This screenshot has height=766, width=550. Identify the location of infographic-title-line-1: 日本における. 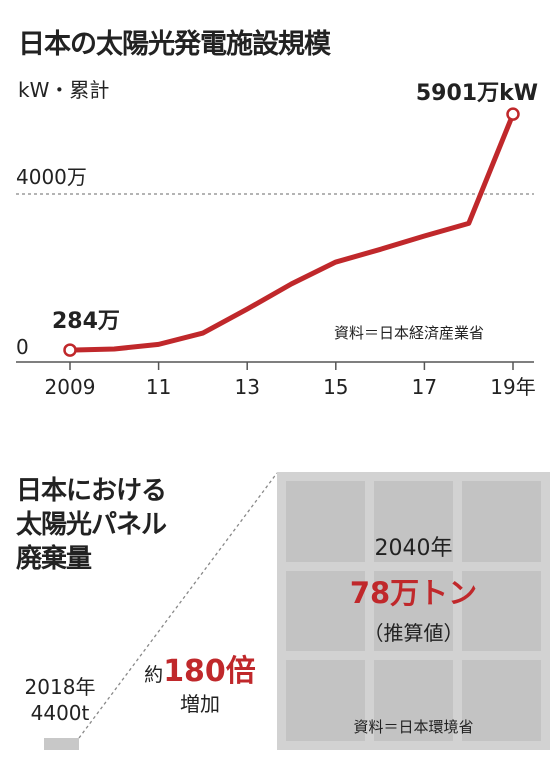
(91, 491).